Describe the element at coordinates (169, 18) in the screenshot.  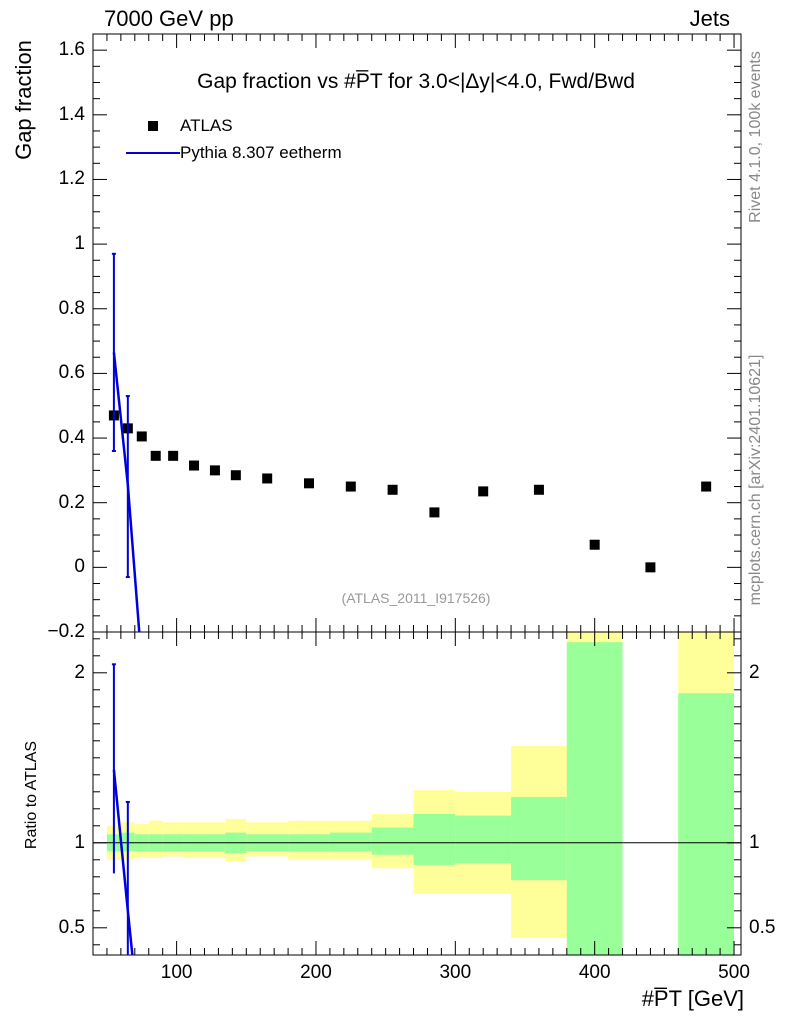
I see `header-energy-label: 7000 GeV pp` at that location.